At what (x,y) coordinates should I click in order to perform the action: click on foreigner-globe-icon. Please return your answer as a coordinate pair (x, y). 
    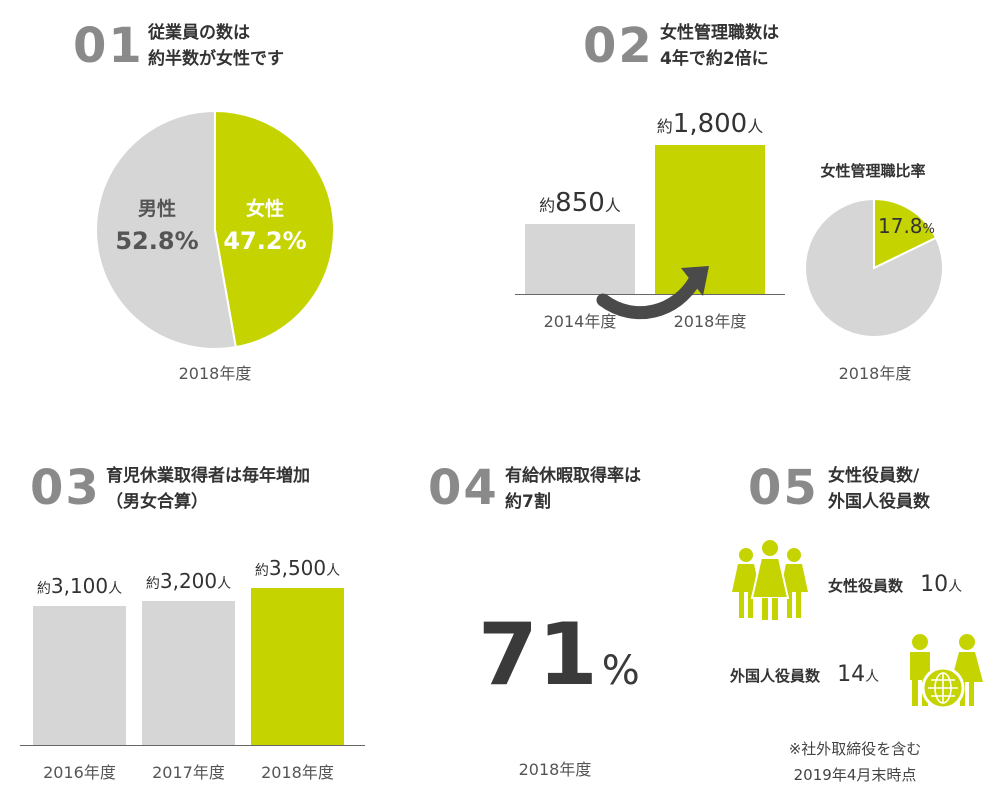
    Looking at the image, I should click on (946, 672).